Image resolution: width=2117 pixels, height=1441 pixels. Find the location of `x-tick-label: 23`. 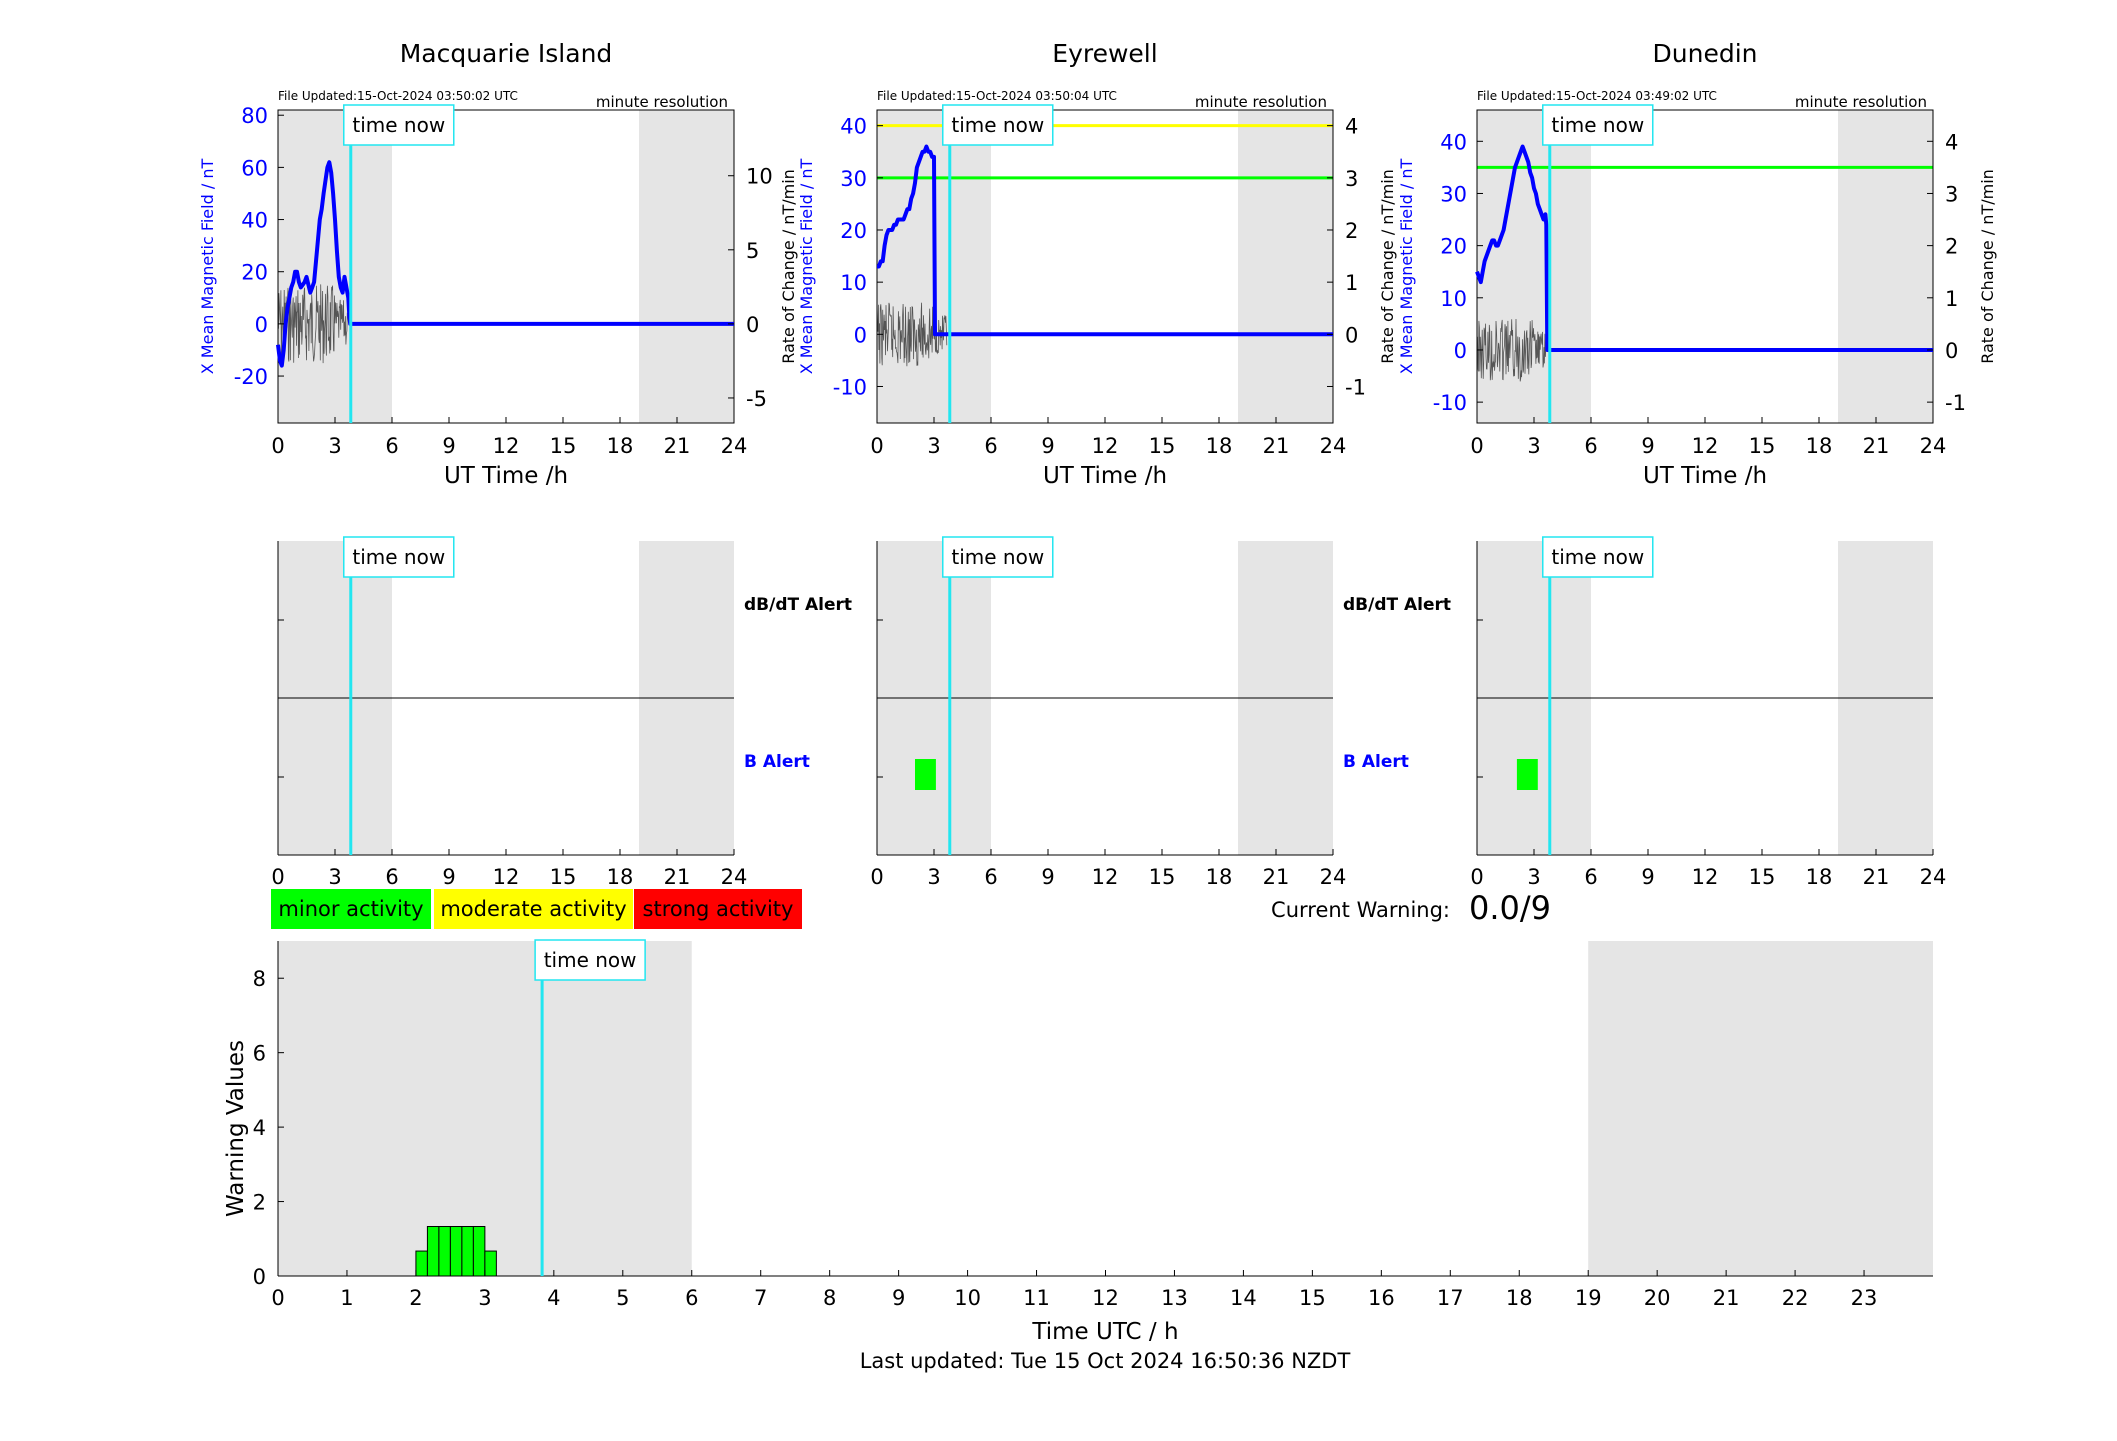

x-tick-label: 23 is located at coordinates (1864, 1298).